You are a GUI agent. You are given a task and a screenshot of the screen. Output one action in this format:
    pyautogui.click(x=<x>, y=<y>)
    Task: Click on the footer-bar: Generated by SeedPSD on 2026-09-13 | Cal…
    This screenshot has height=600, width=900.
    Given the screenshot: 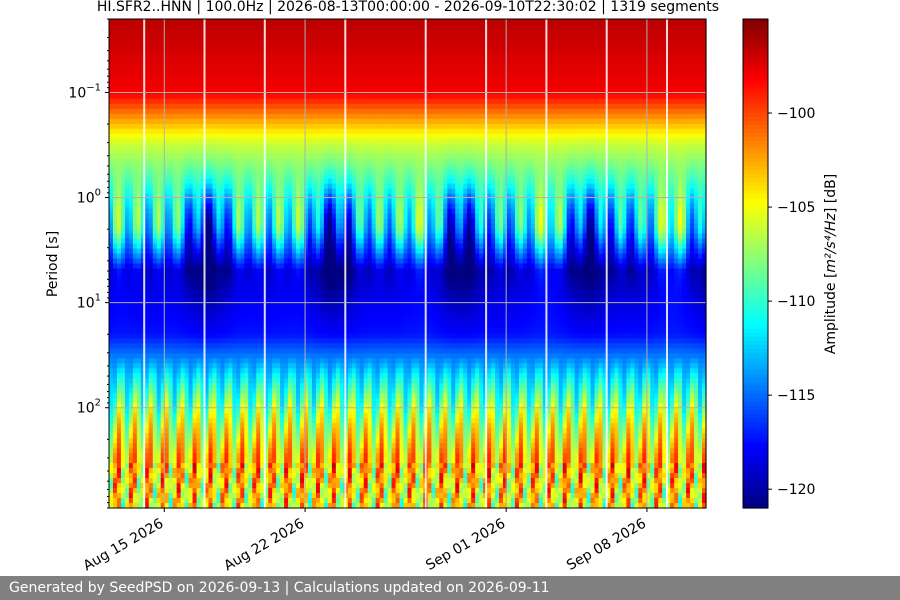 What is the action you would take?
    pyautogui.click(x=450, y=588)
    